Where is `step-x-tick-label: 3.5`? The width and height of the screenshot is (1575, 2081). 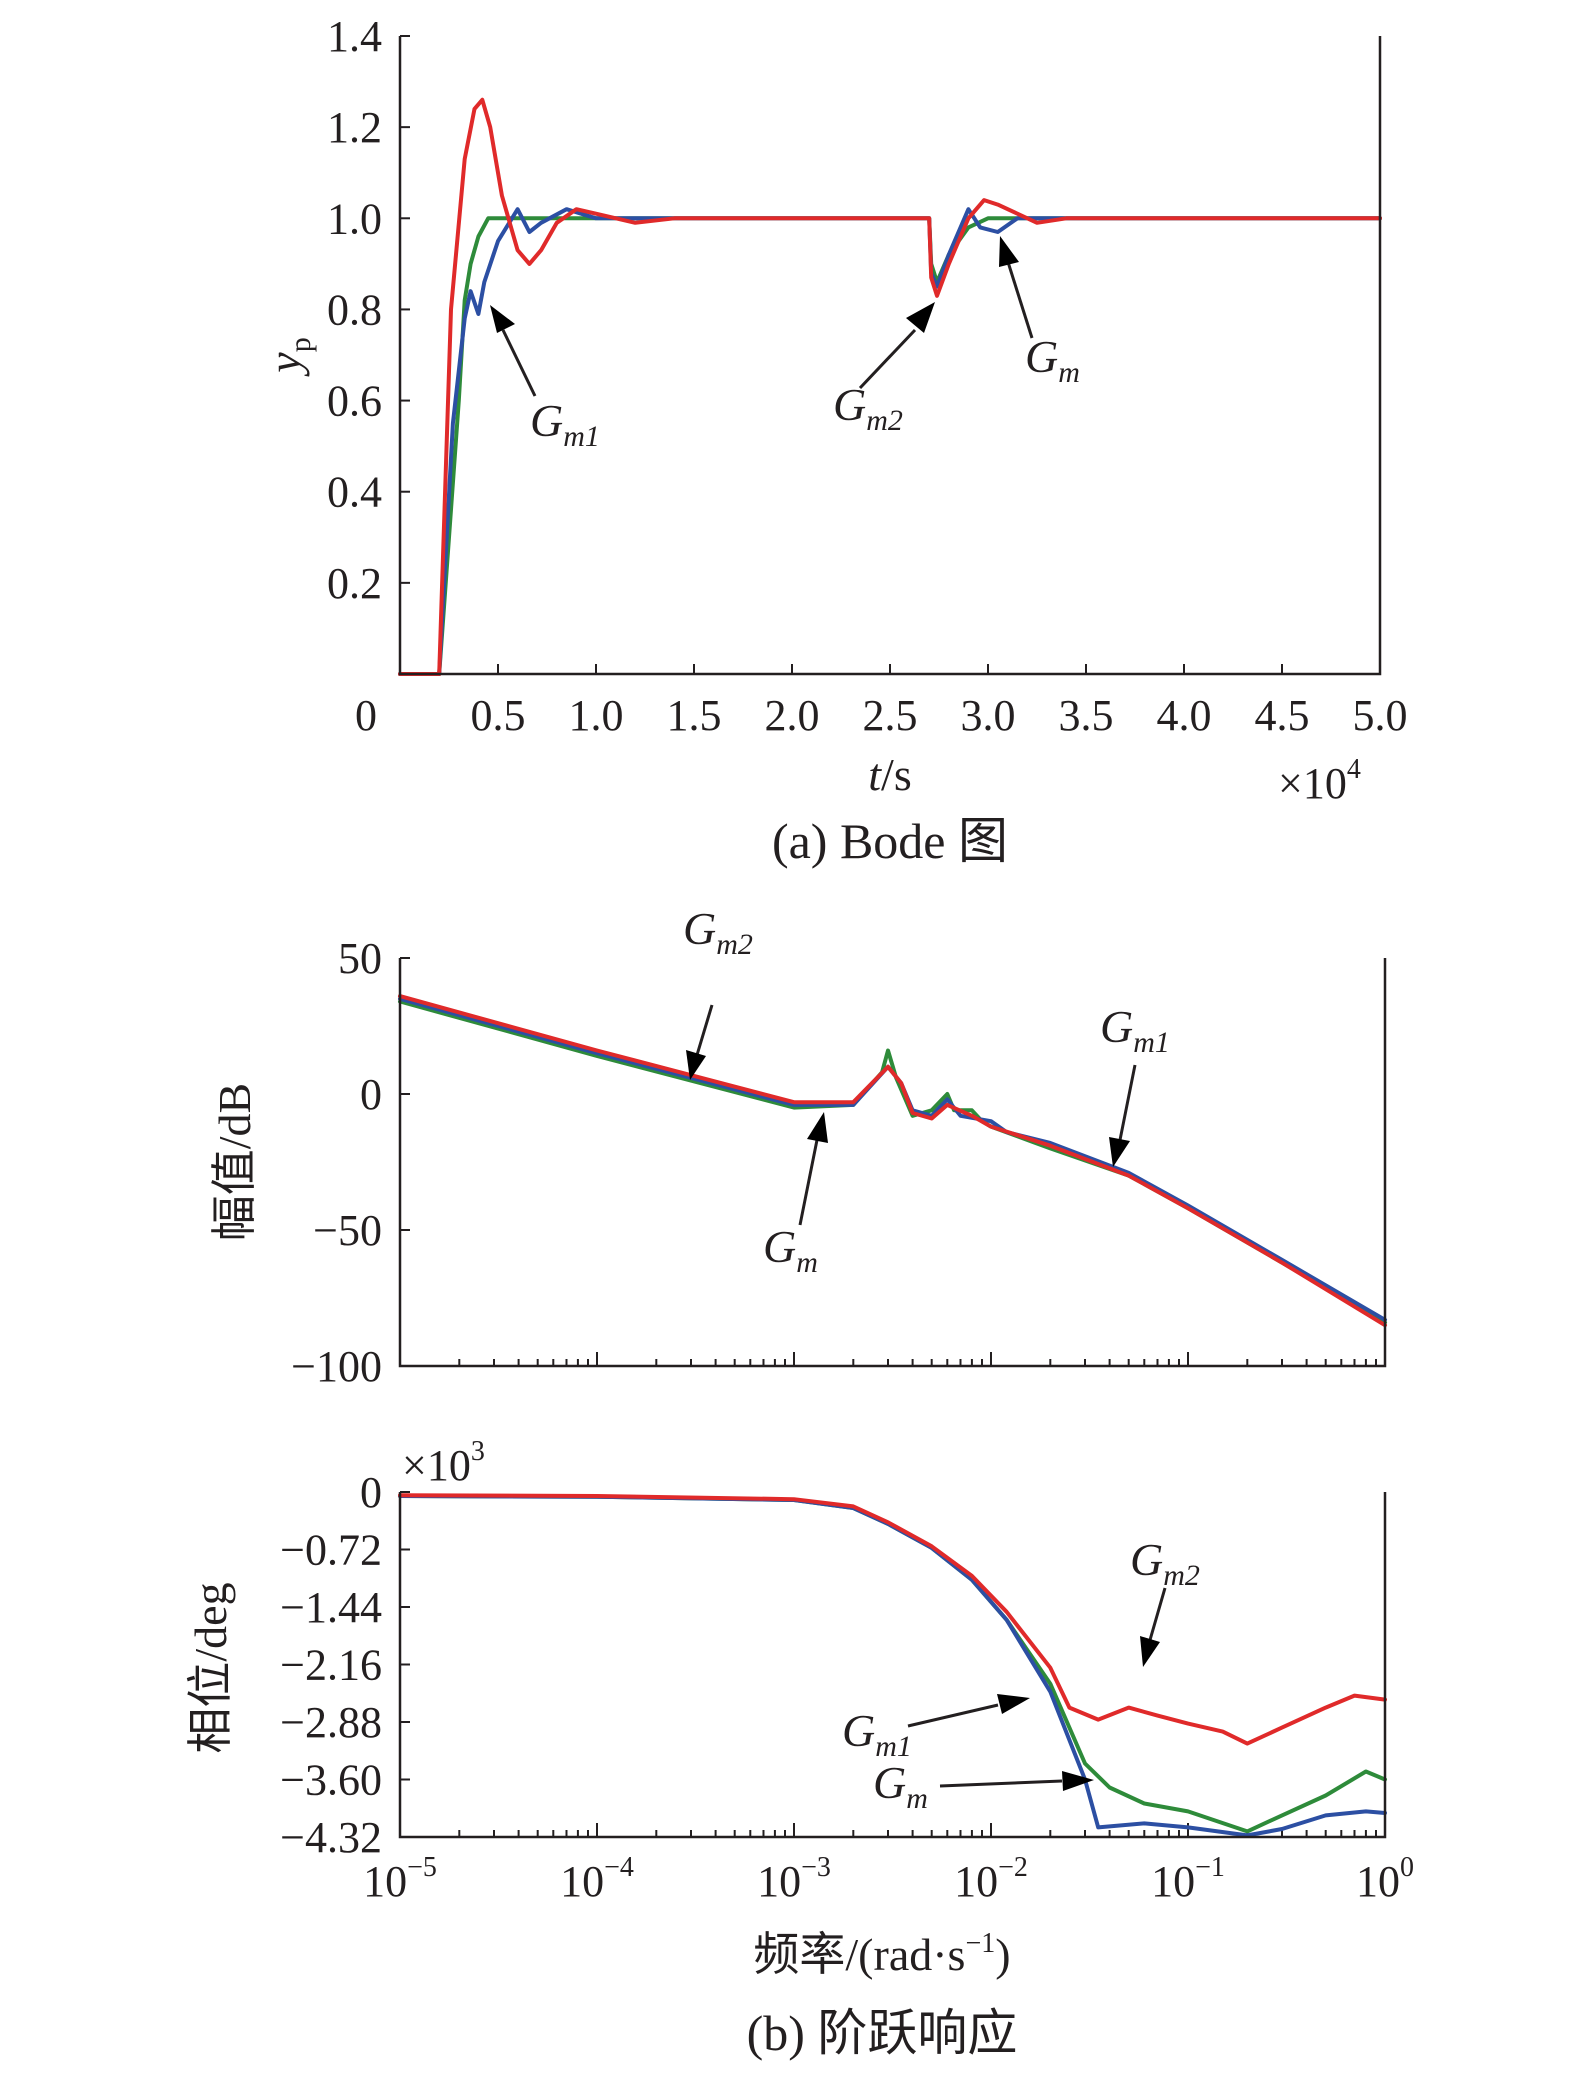
step-x-tick-label: 3.5 is located at coordinates (1086, 715).